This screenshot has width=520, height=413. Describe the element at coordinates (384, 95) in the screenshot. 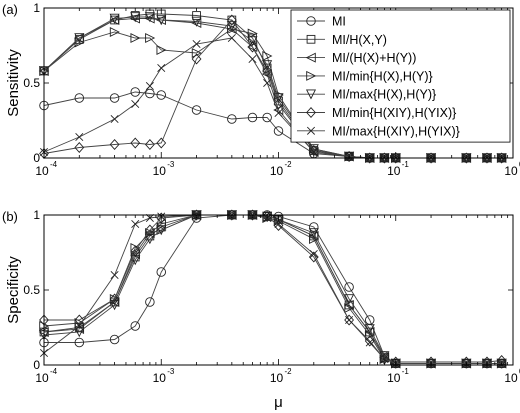

I see `legend-label: MI/max{H(X),H(Y)}` at that location.